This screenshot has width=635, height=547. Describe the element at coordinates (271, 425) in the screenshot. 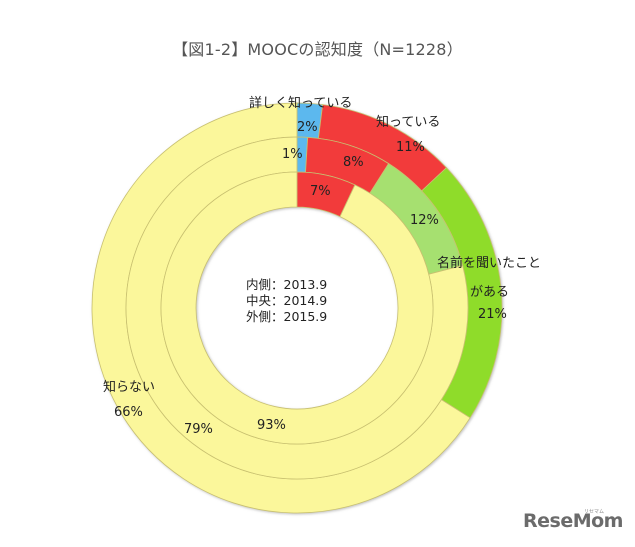

I see `value-inner-dont-know: 93%` at that location.